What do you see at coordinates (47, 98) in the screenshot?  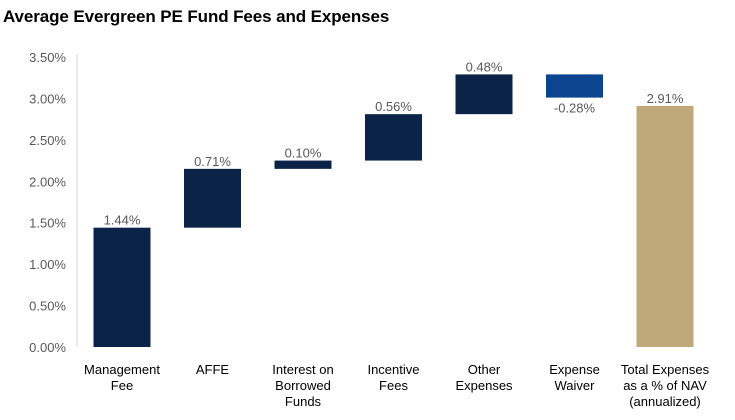 I see `y-tick-label: 3.00%` at bounding box center [47, 98].